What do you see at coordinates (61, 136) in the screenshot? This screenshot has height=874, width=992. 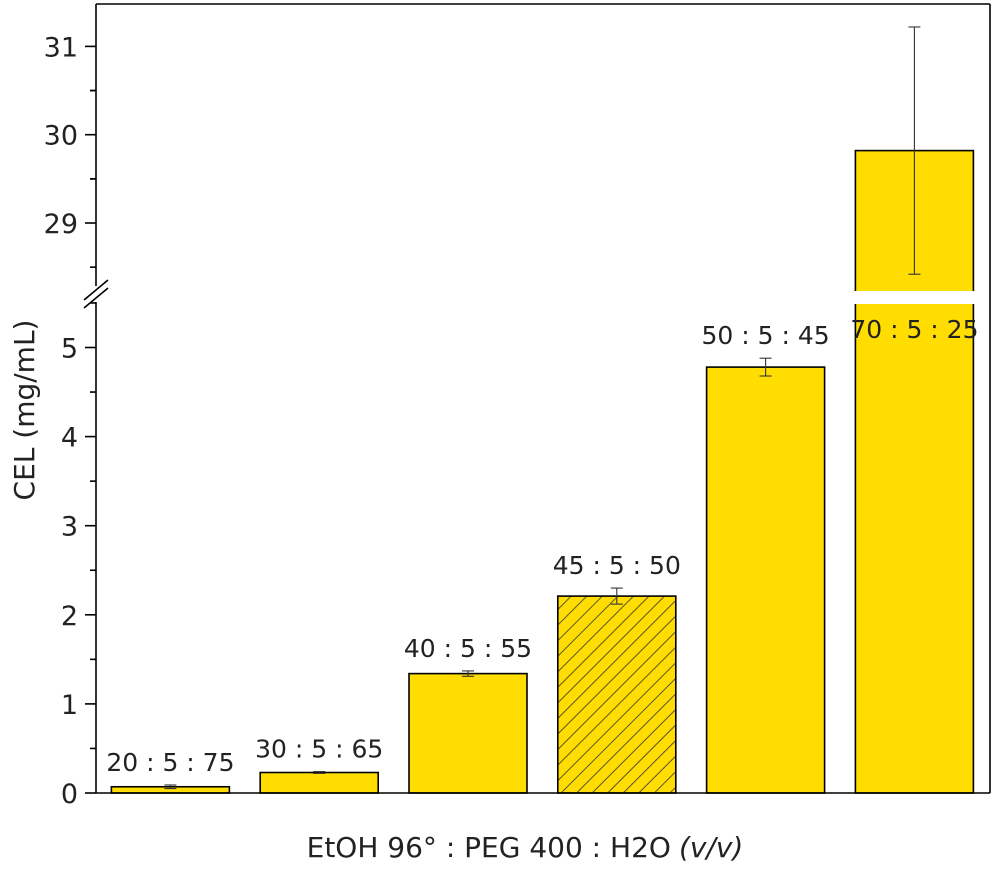 I see `y-tick-label: 30` at bounding box center [61, 136].